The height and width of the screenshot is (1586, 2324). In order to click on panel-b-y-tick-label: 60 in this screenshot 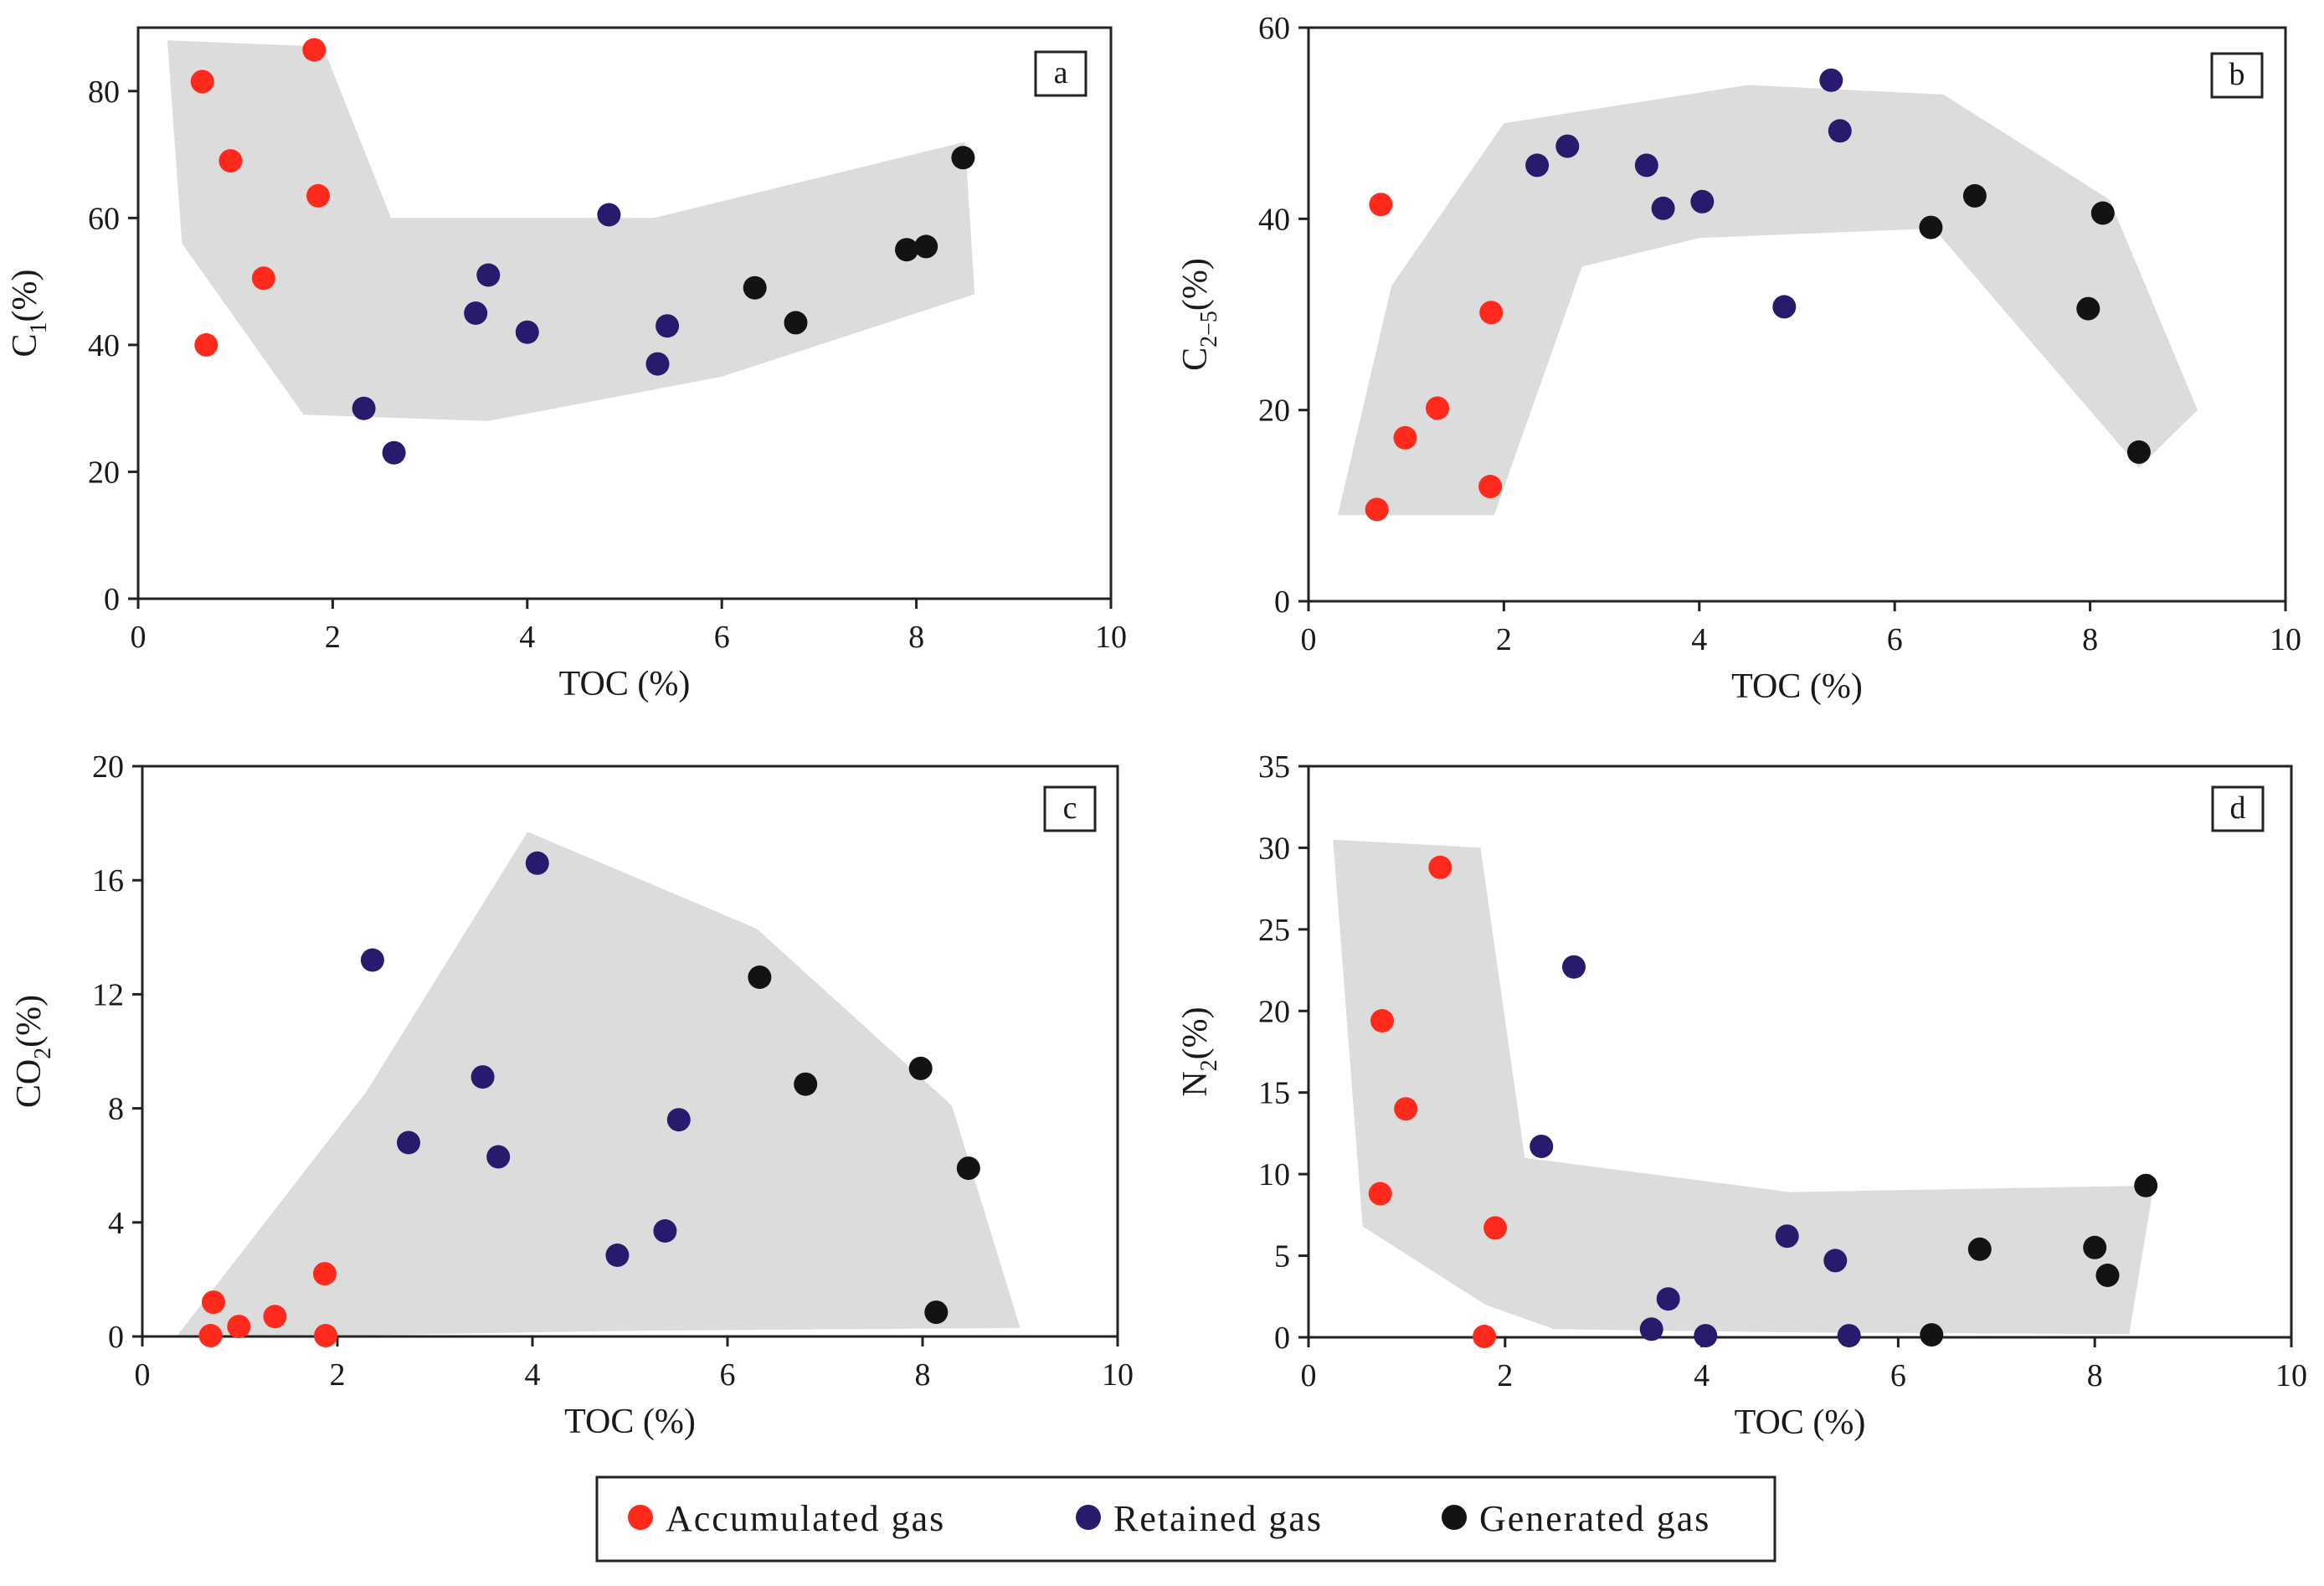, I will do `click(1274, 28)`.